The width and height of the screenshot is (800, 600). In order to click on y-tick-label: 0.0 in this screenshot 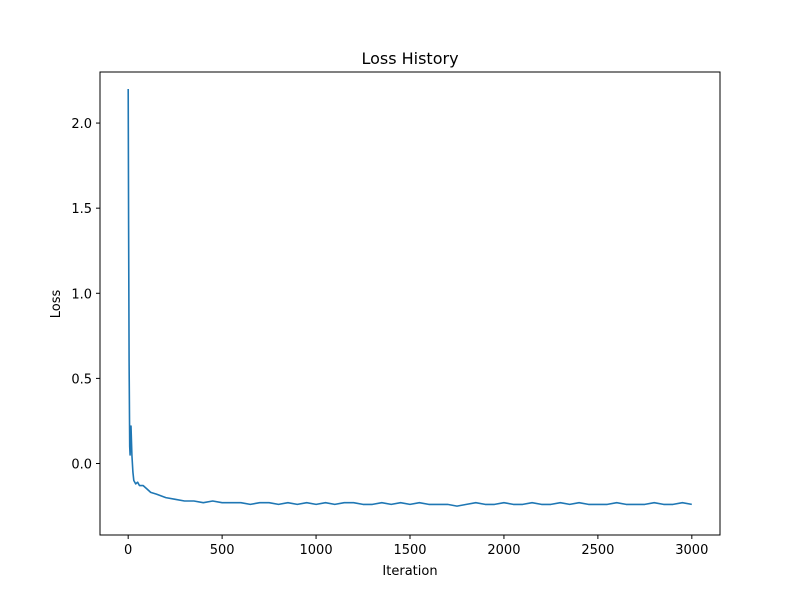, I will do `click(81, 465)`.